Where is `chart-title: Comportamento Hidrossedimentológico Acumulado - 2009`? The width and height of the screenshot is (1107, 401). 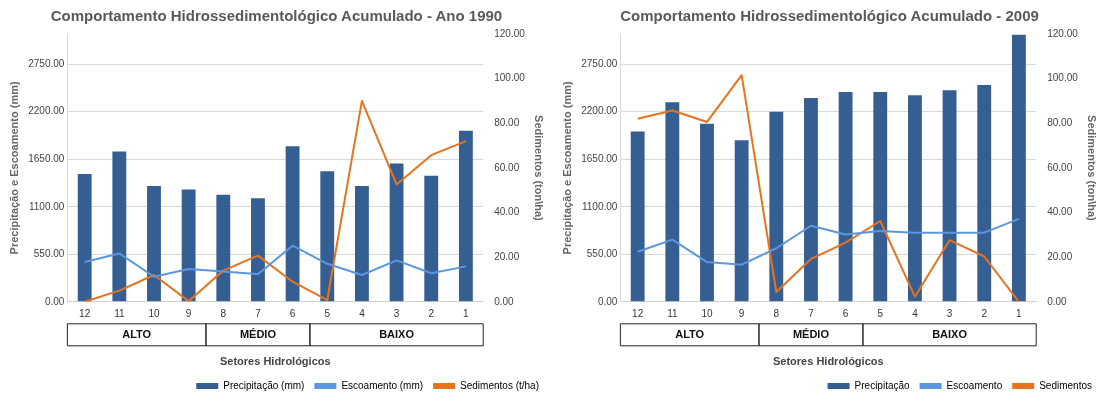 chart-title: Comportamento Hidrossedimentológico Acumulado - 2009 is located at coordinates (829, 16).